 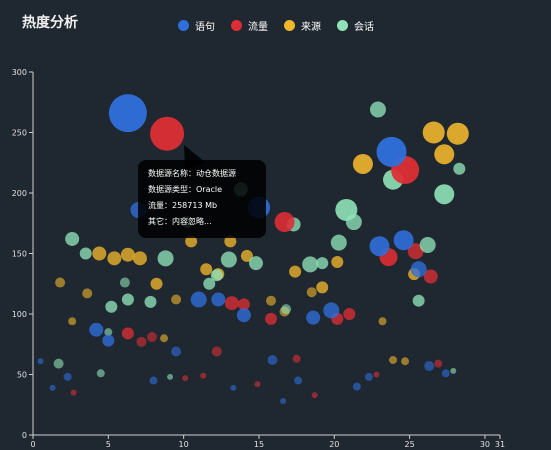 I want to click on x-tick-label: 30, so click(x=485, y=444).